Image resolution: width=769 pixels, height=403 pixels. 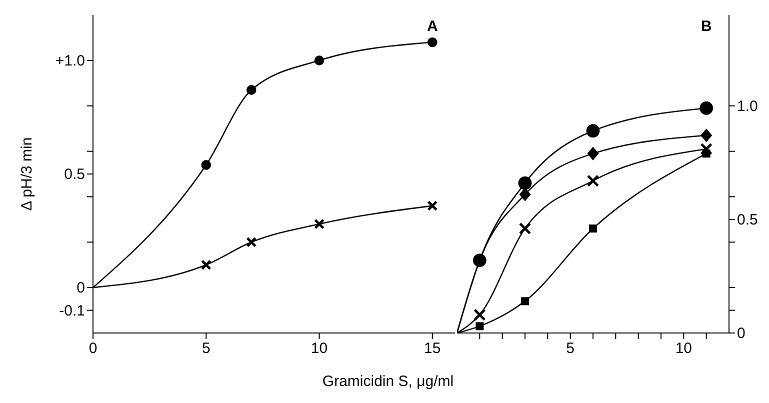 I want to click on y-tick-label: 1.0, so click(x=747, y=106).